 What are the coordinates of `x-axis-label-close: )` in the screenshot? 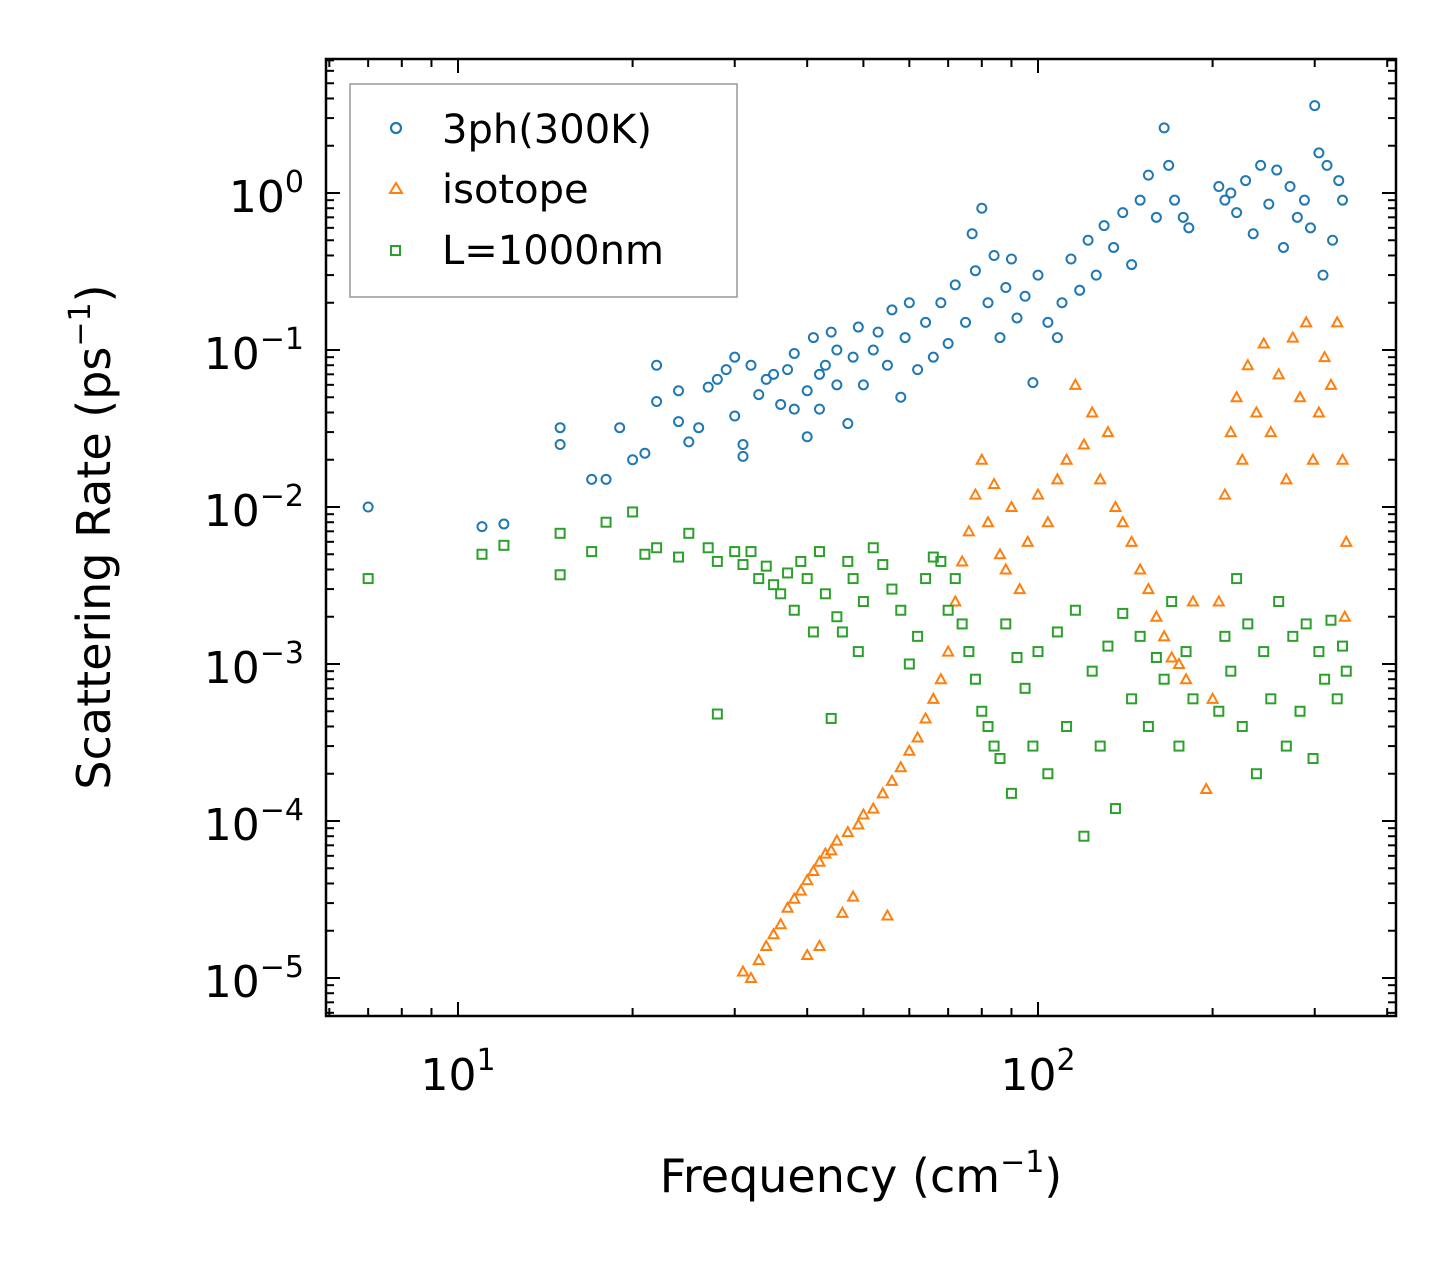 It's located at (1053, 1176).